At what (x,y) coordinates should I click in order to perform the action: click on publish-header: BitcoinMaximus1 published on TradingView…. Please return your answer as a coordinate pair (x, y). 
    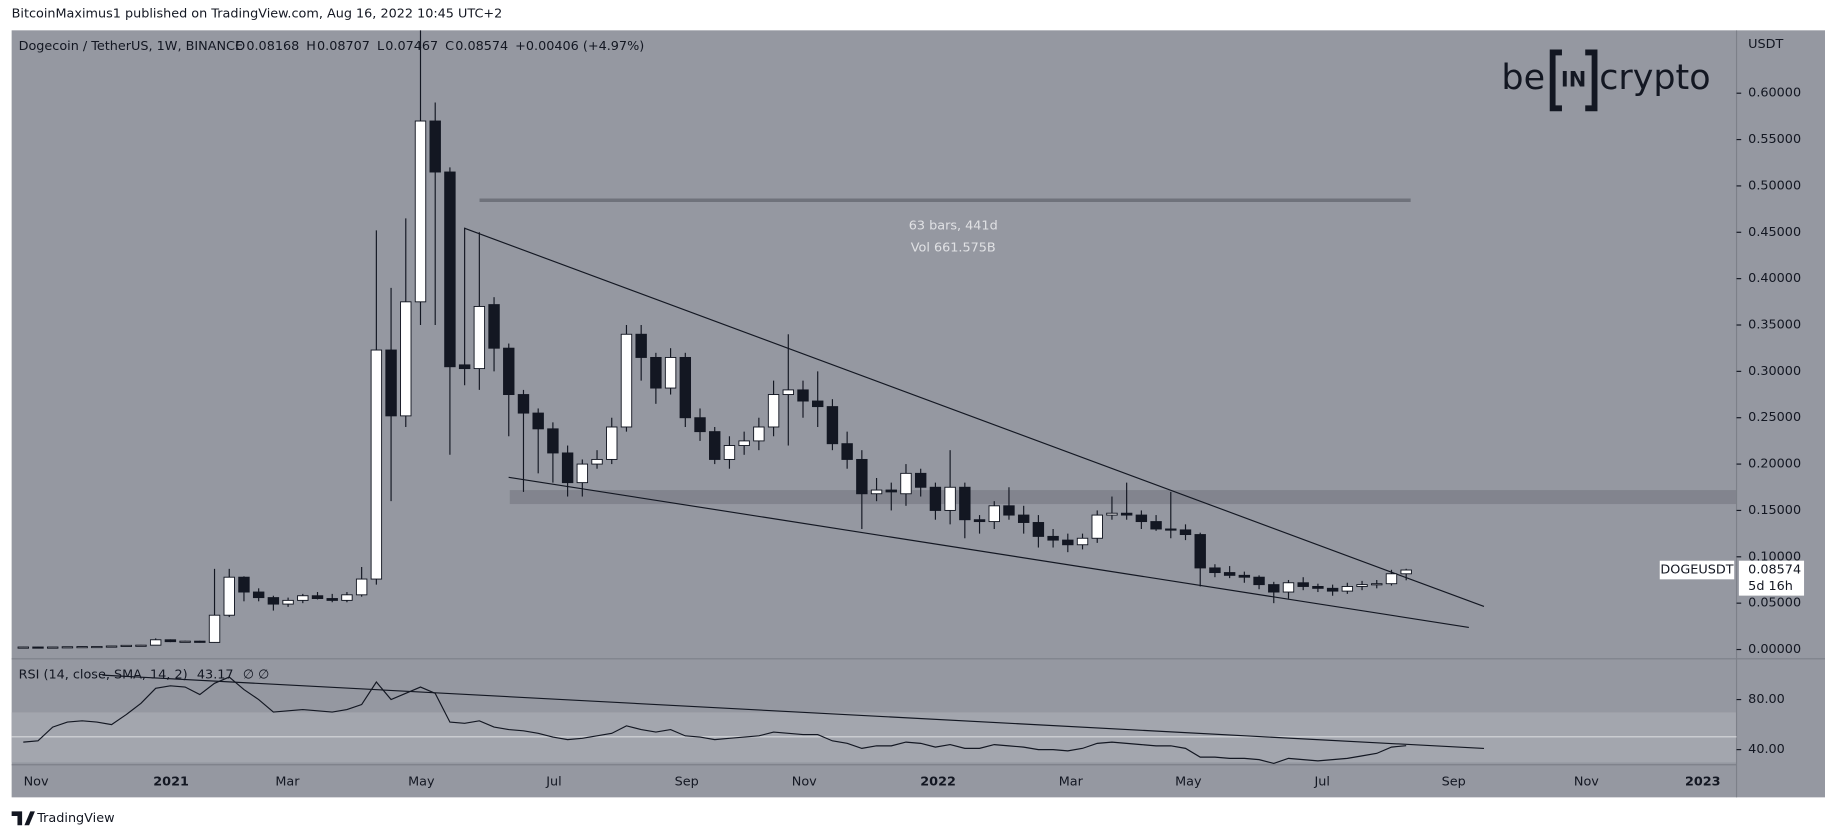
    Looking at the image, I should click on (257, 14).